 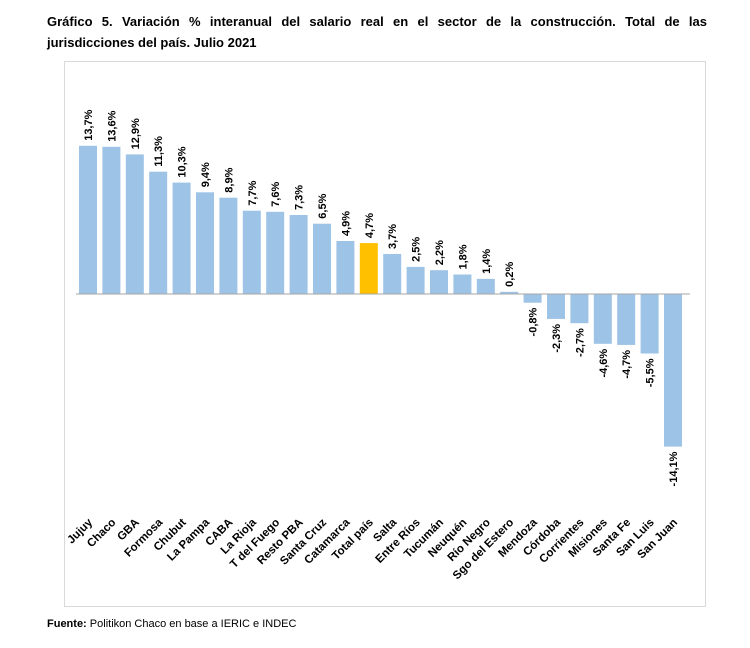 What do you see at coordinates (417, 249) in the screenshot?
I see `data-label-14: 2,5%` at bounding box center [417, 249].